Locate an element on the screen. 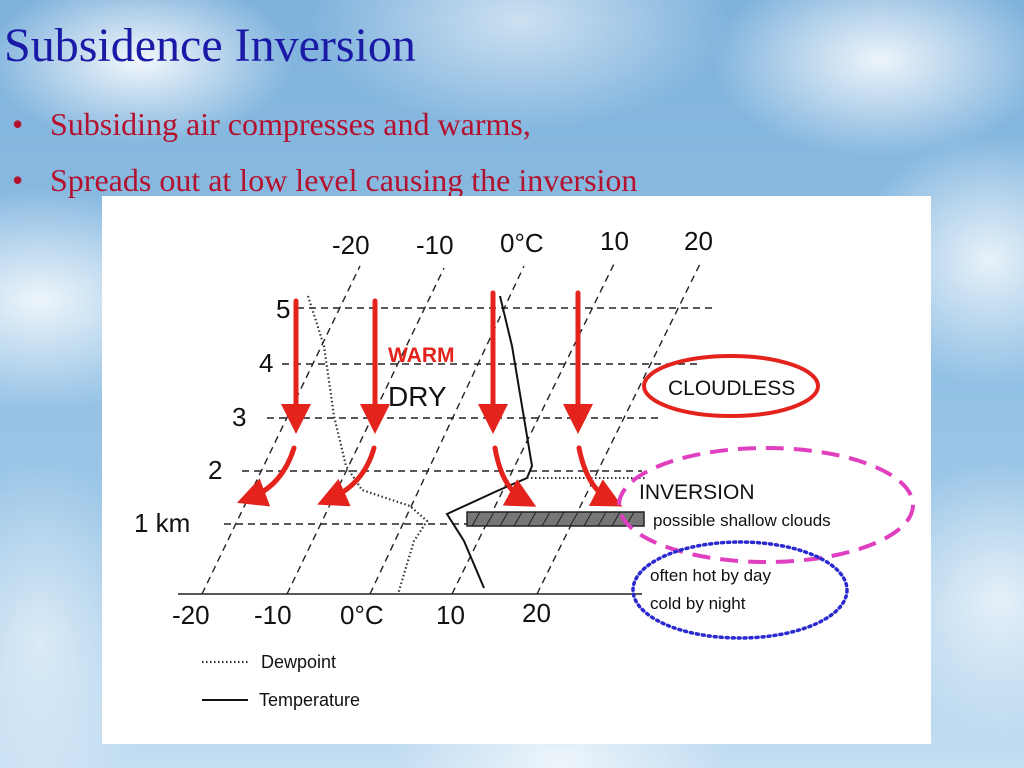 The width and height of the screenshot is (1024, 768). hot-cold-ellipse is located at coordinates (740, 590).